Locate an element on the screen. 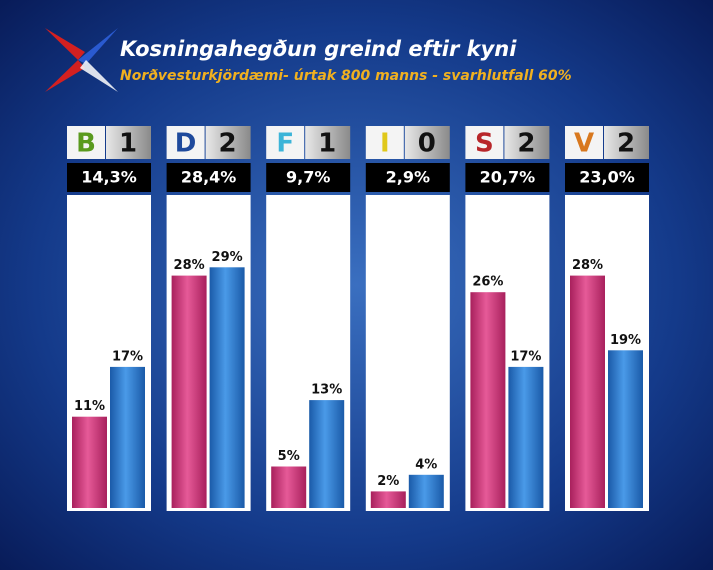 This screenshot has height=570, width=713. total-label: 23,0% is located at coordinates (607, 177).